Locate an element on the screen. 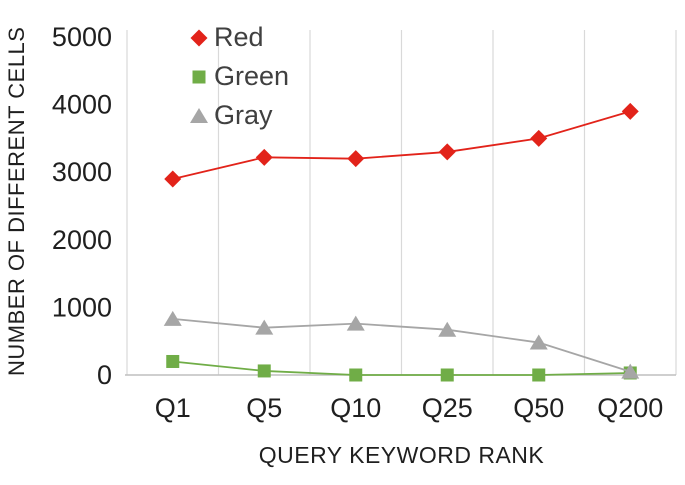 The image size is (685, 485). y-tick-label: 5000 is located at coordinates (82, 37).